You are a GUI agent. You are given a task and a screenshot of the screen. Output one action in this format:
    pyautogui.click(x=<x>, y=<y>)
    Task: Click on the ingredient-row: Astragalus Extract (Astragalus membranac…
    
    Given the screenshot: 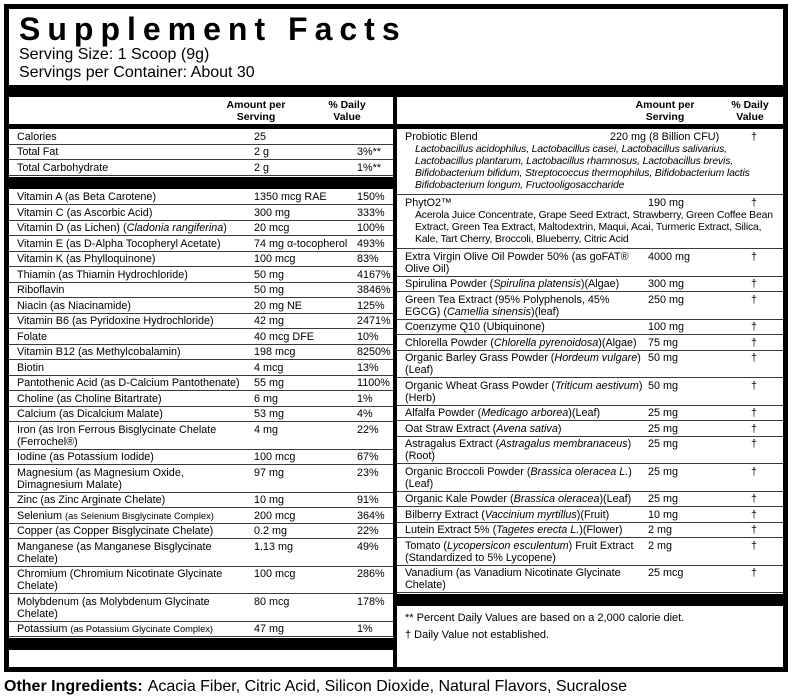 What is the action you would take?
    pyautogui.click(x=590, y=451)
    